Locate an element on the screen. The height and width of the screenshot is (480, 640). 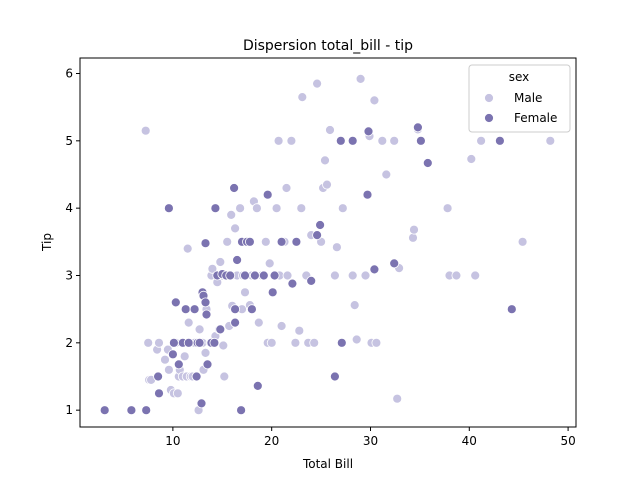
legend: sex Male Female is located at coordinates (519, 98).